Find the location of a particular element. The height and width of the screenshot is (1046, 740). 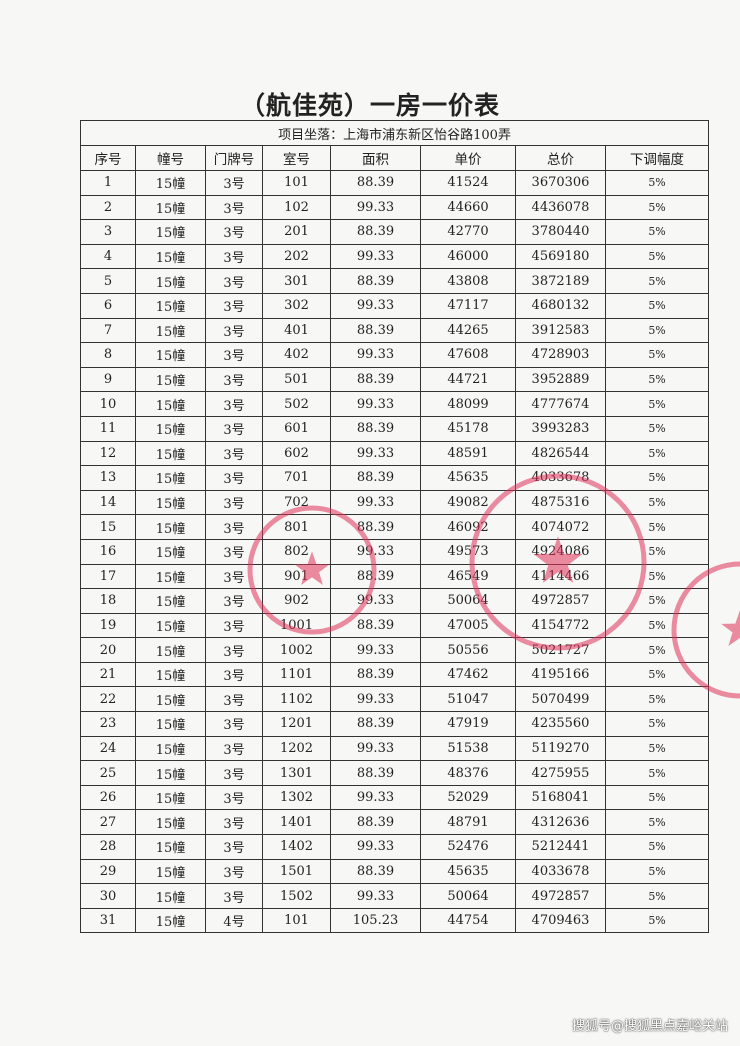

address-row: 项目坐落：上海市浦东新区怡谷路100弄 is located at coordinates (394, 133).